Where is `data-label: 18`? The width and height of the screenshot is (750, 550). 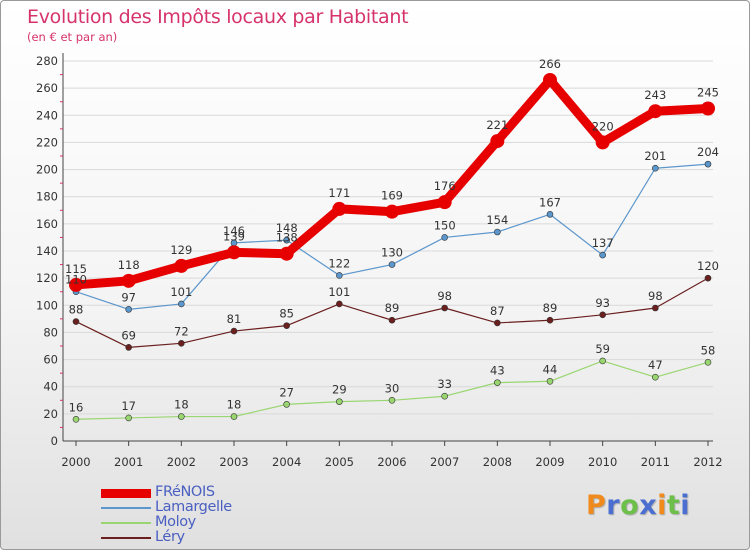 data-label: 18 is located at coordinates (234, 405).